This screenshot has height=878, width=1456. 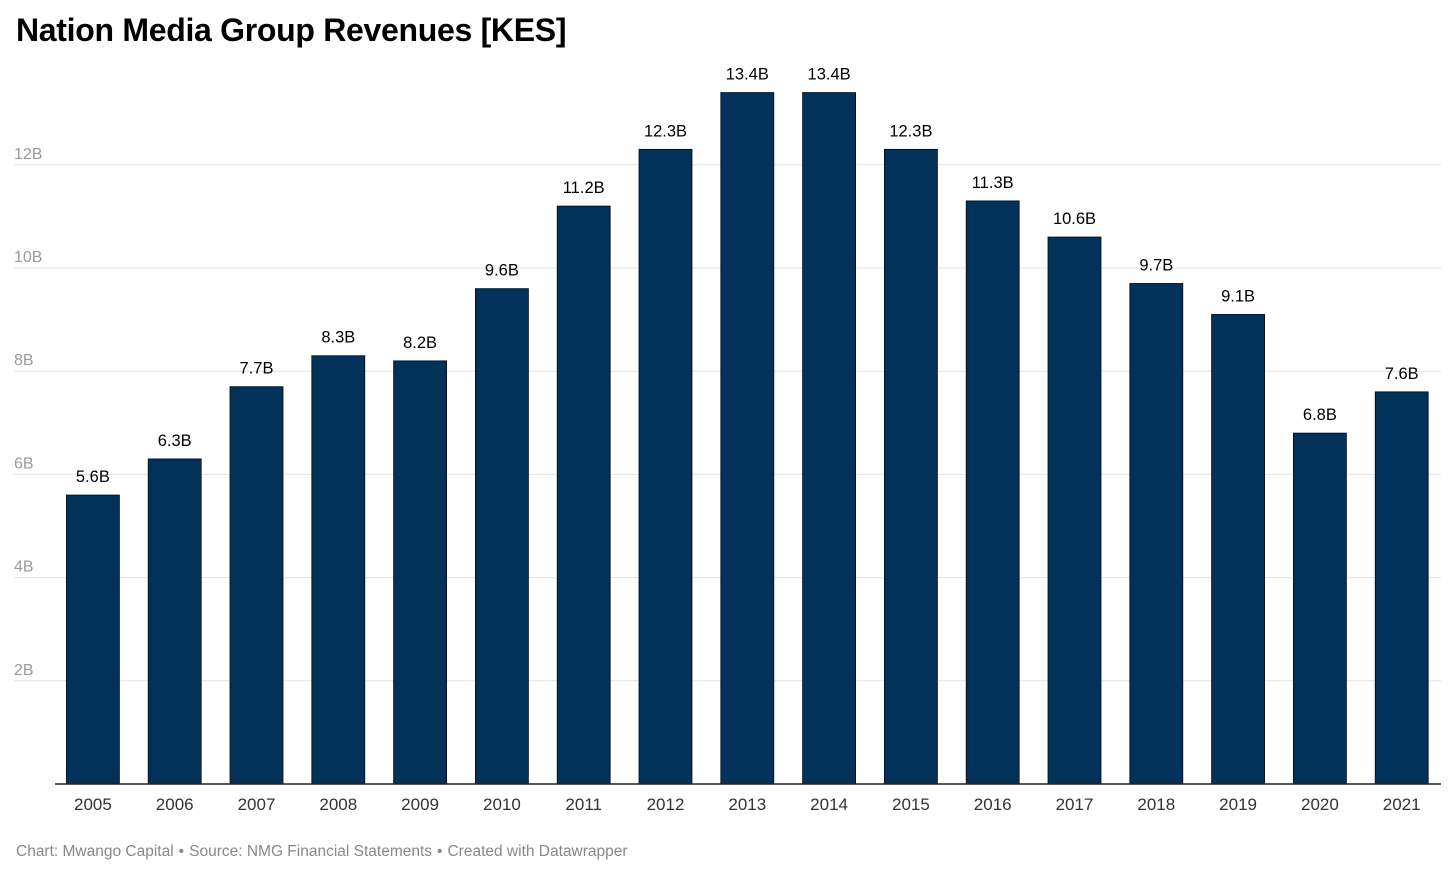 What do you see at coordinates (420, 343) in the screenshot?
I see `bar-value-label: 8.2B` at bounding box center [420, 343].